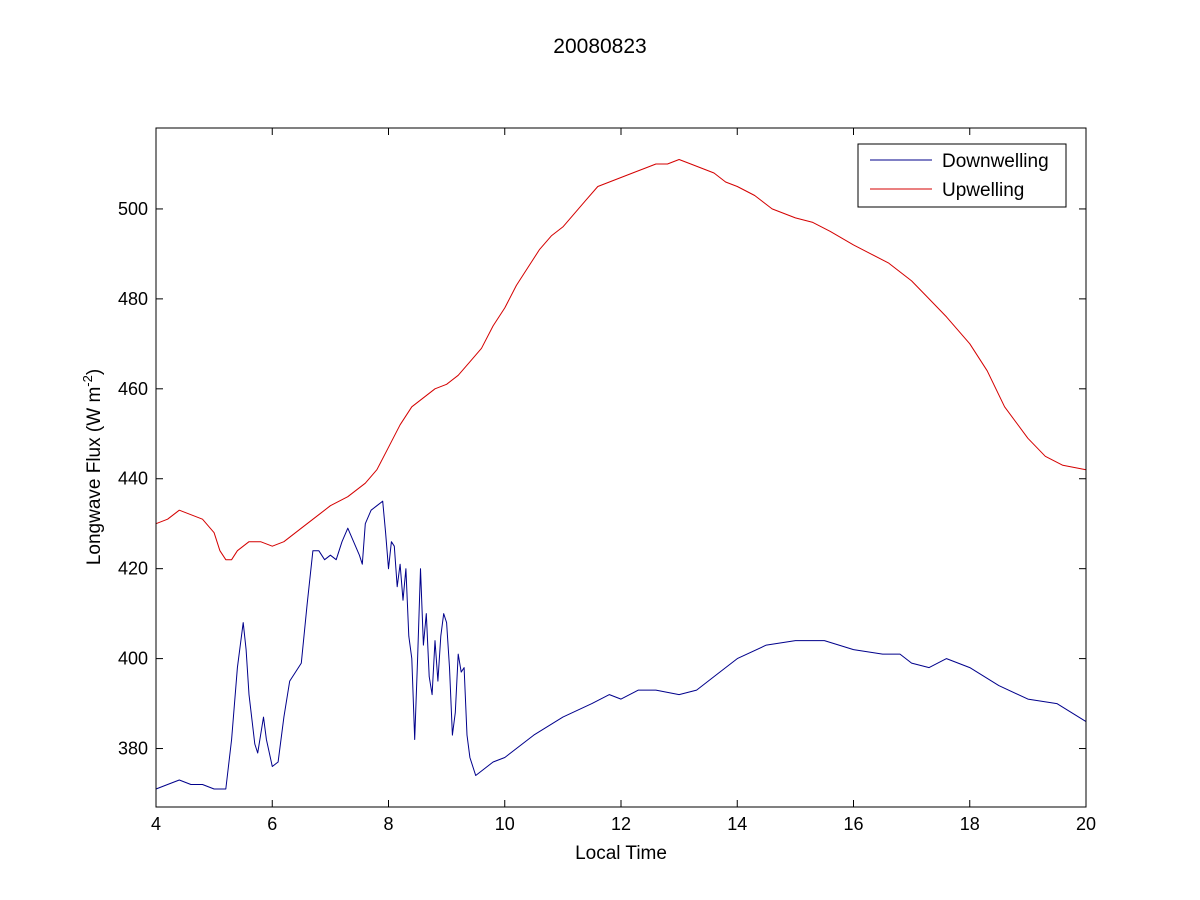  What do you see at coordinates (272, 824) in the screenshot?
I see `x-tick-label: 6` at bounding box center [272, 824].